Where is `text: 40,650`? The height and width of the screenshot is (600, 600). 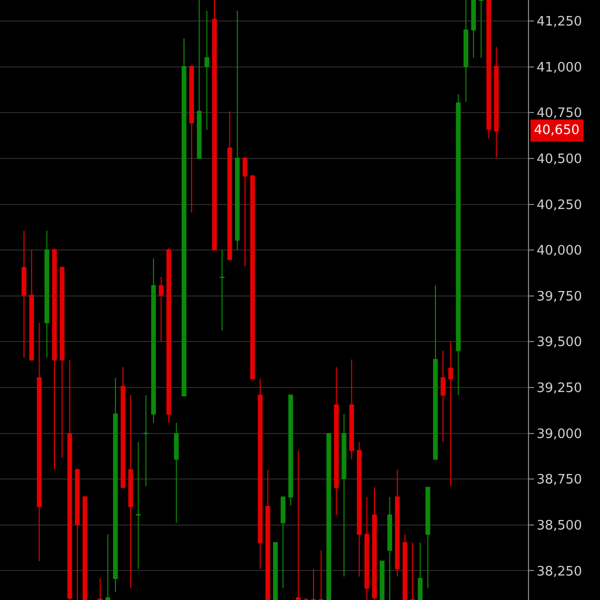
text: 40,650 is located at coordinates (557, 130).